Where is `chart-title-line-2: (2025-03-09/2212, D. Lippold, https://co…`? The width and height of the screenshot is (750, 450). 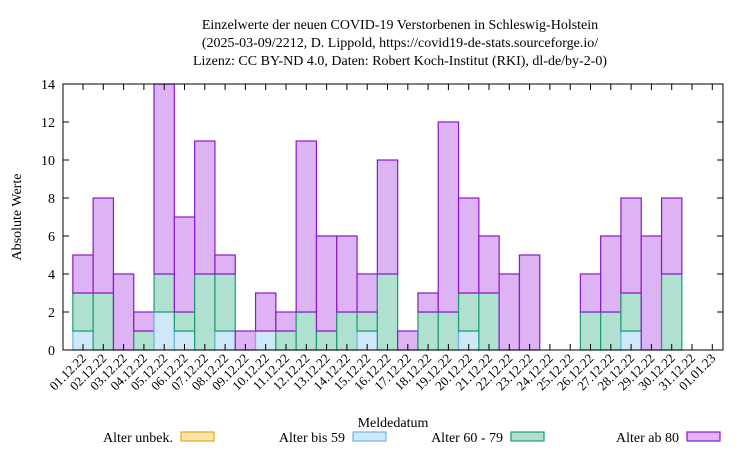 chart-title-line-2: (2025-03-09/2212, D. Lippold, https://co… is located at coordinates (400, 43).